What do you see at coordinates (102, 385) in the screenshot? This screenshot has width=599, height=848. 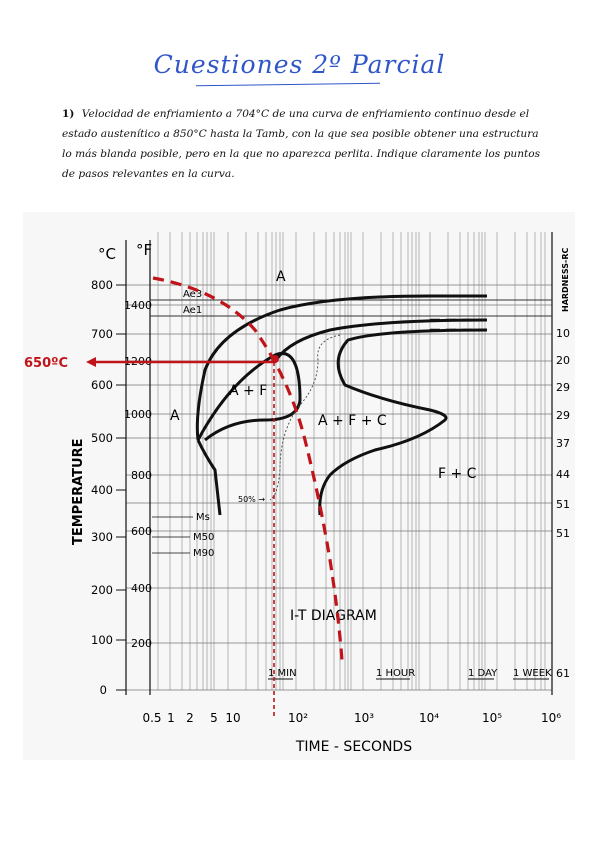 I see `c-tick-600: 600` at bounding box center [102, 385].